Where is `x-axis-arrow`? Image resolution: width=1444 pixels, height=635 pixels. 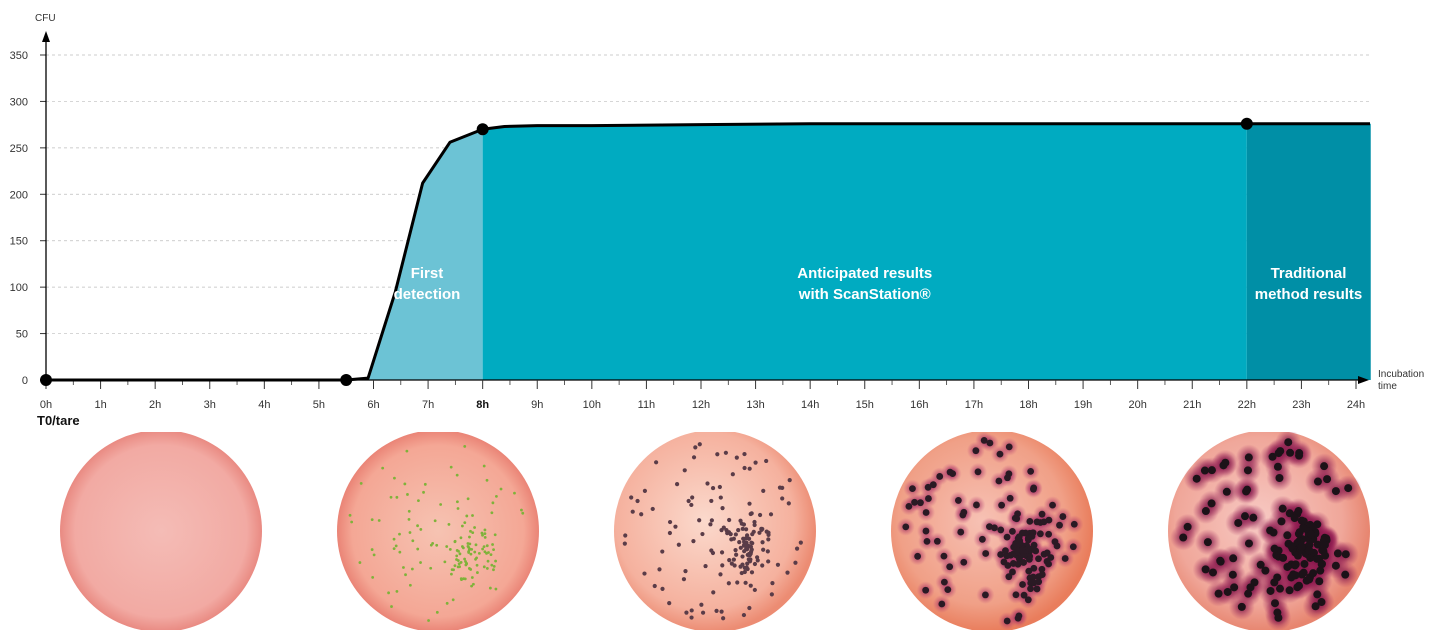 x-axis-arrow is located at coordinates (1363, 380).